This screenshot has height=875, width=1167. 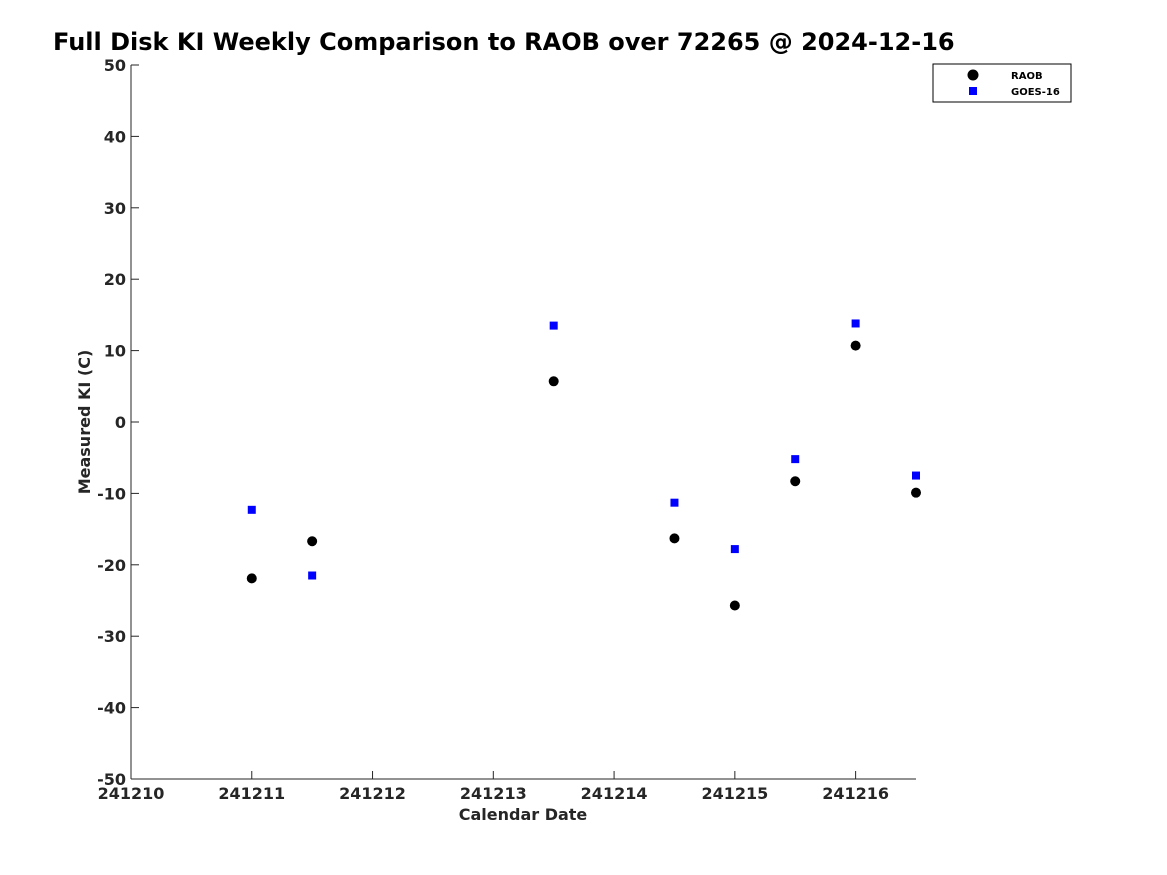 I want to click on x-tick-label: 241215, so click(x=734, y=793).